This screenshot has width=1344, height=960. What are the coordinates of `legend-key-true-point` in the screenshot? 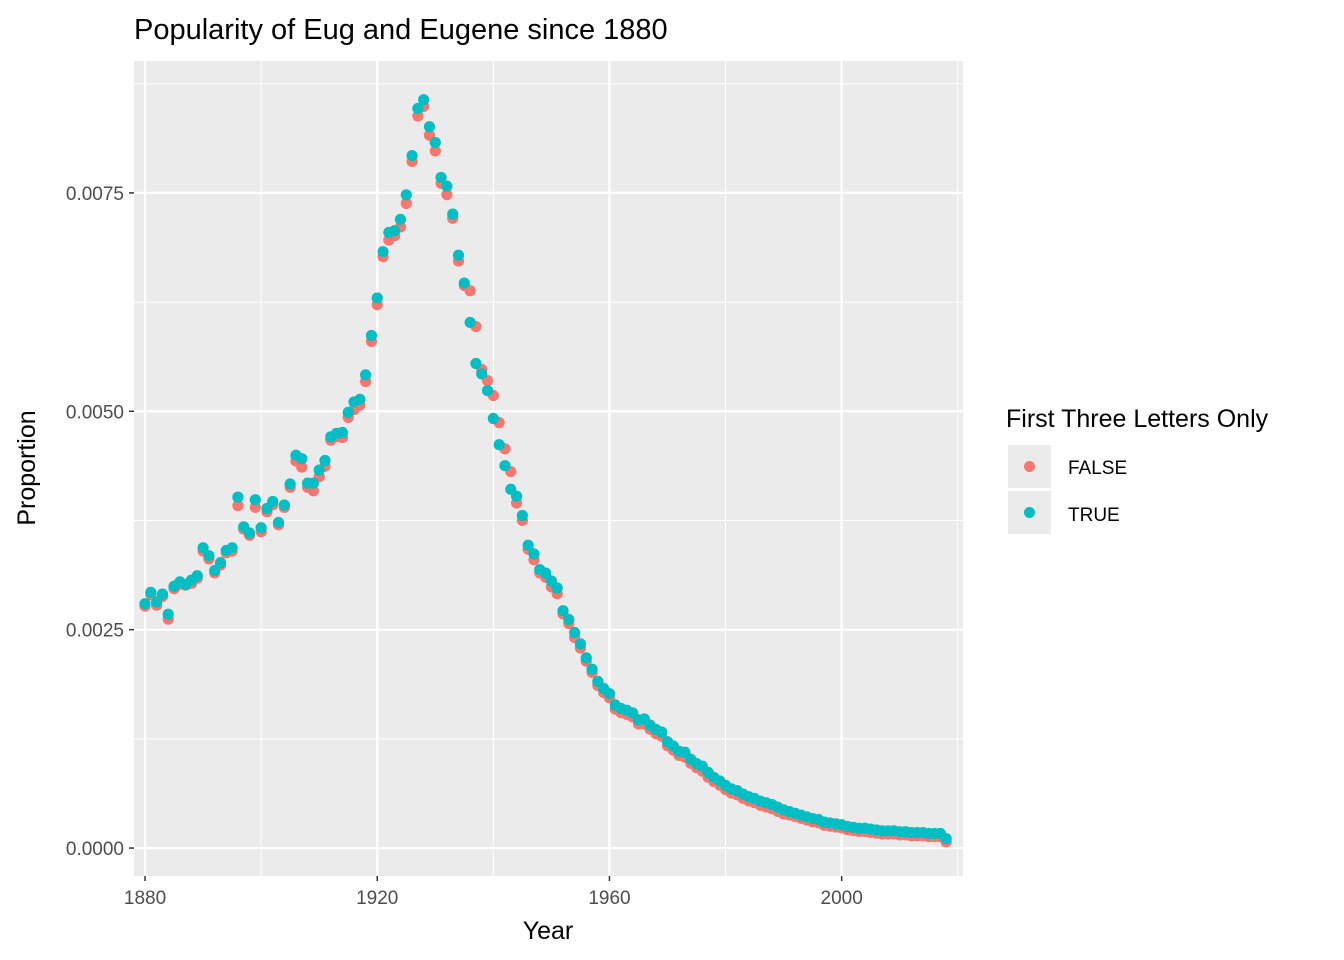 It's located at (1029, 512).